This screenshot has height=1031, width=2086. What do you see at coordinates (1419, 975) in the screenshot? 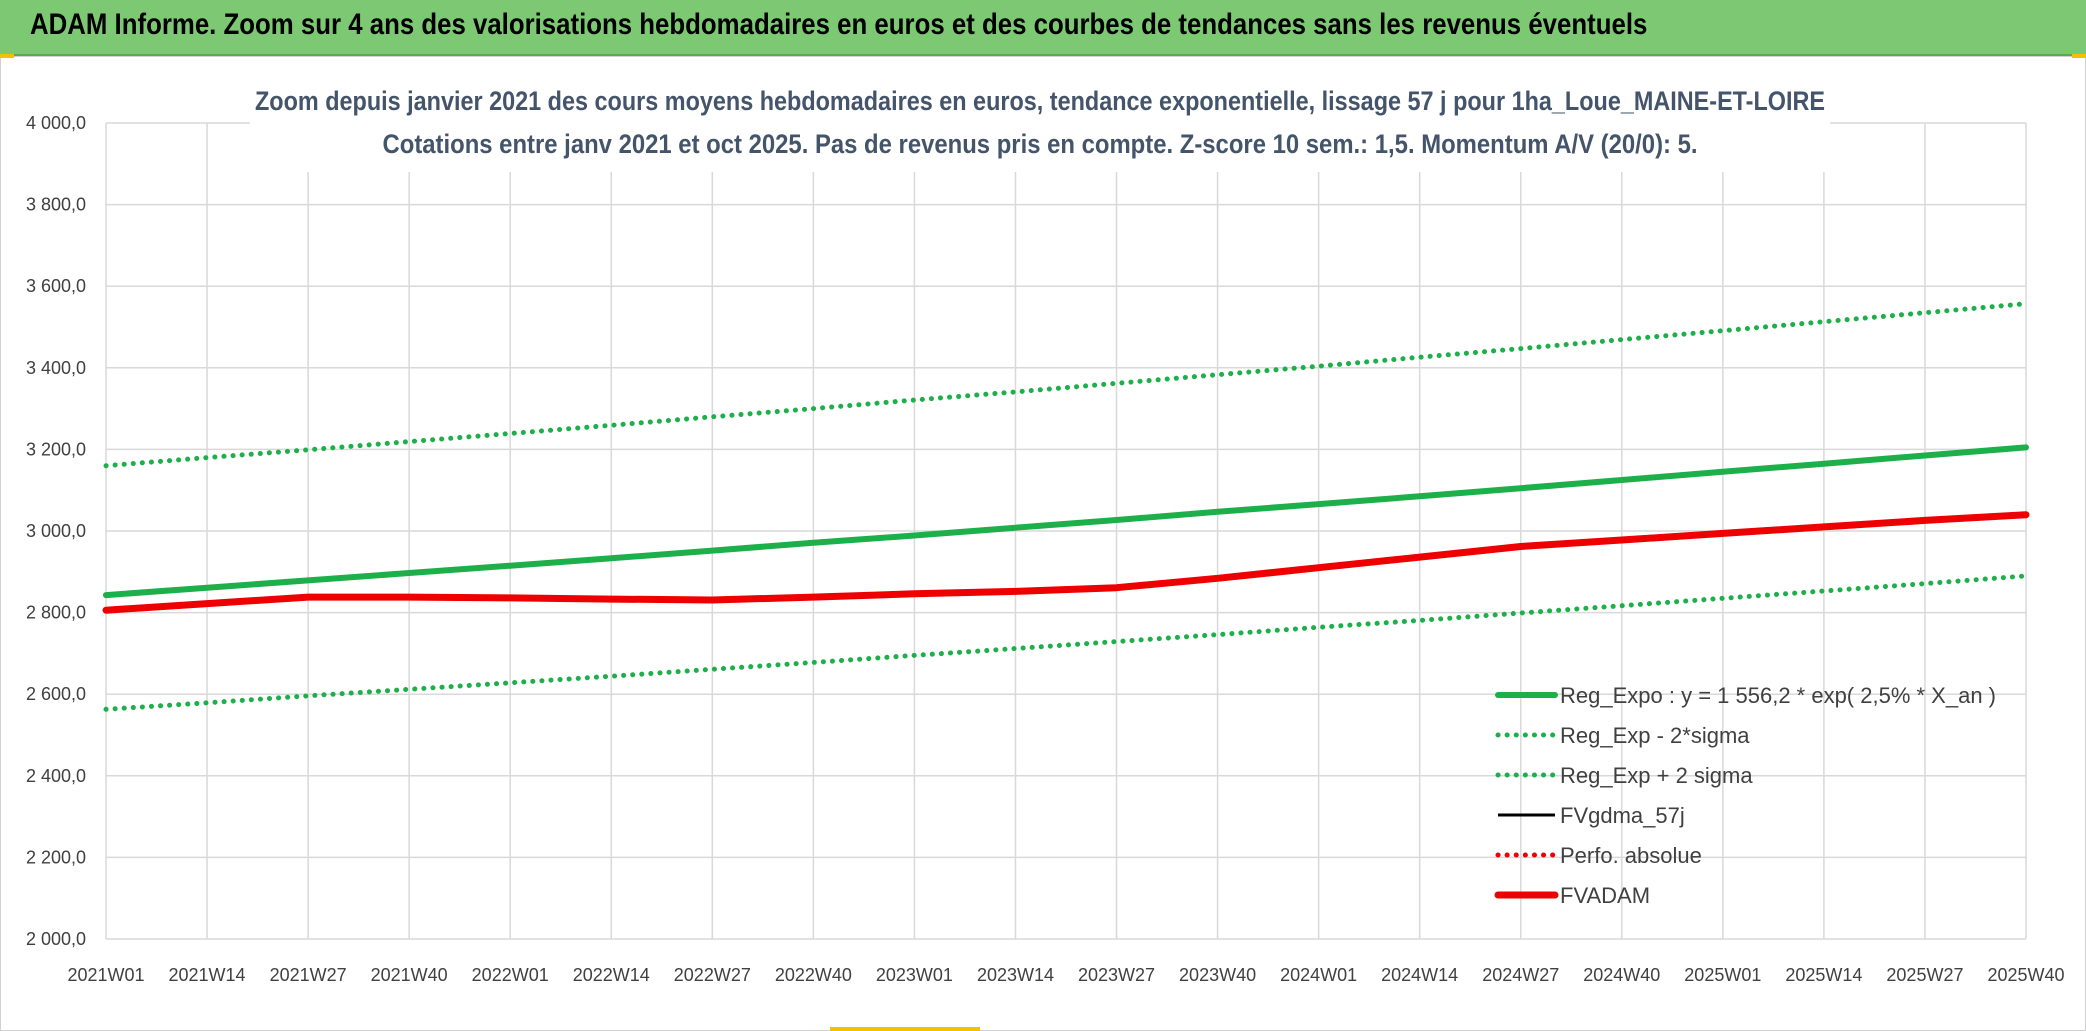
I see `x-tick-label: 2024W14` at bounding box center [1419, 975].